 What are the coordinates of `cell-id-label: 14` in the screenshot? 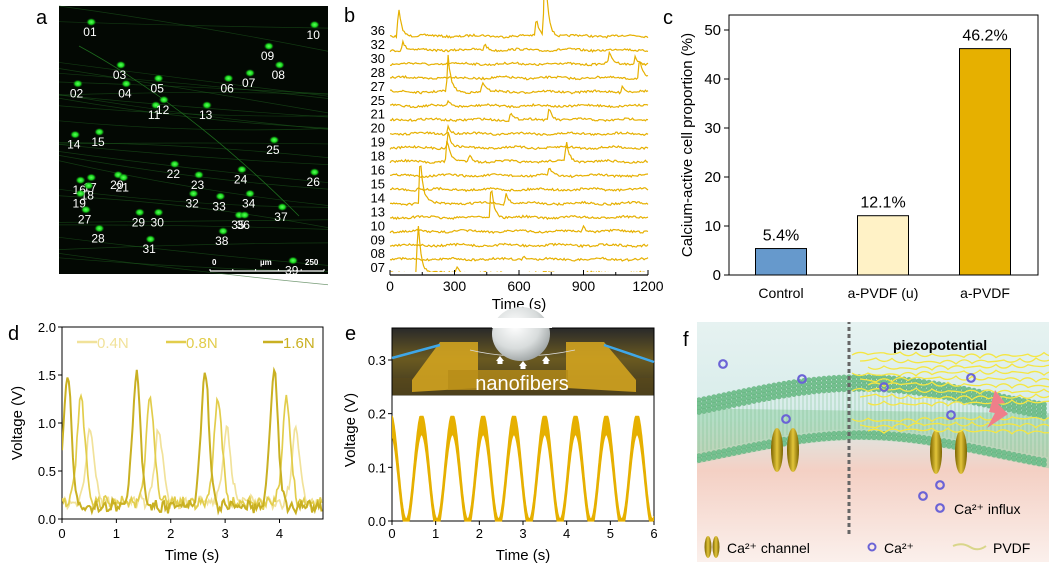 It's located at (74, 145).